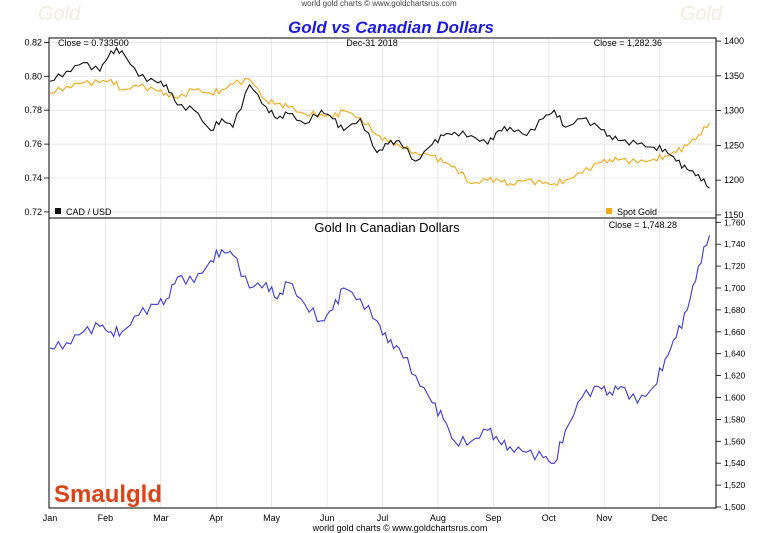  I want to click on left-tick-label: 0.76, so click(33, 144).